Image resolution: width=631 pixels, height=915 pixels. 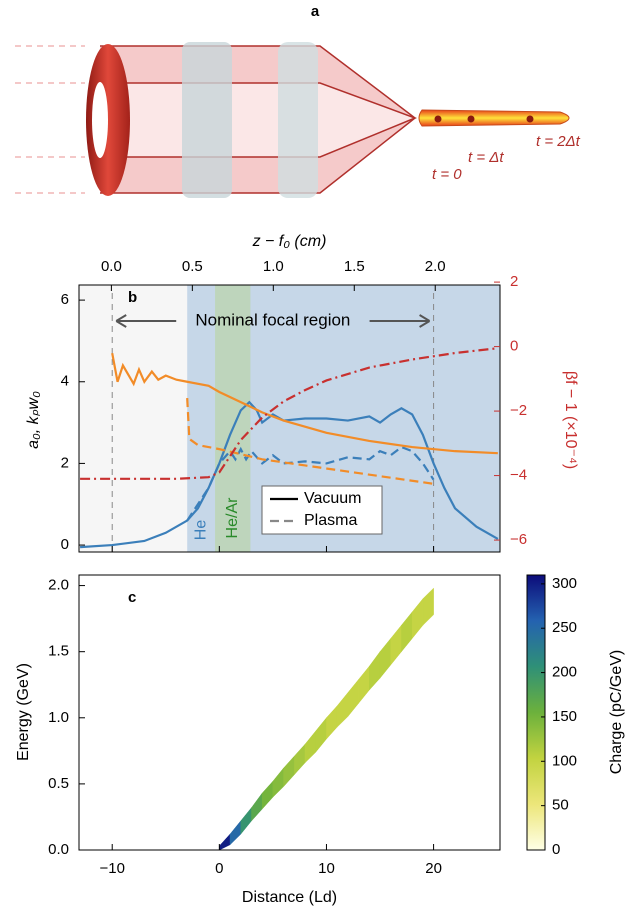 I want to click on x2-tick-label: 0.0, so click(x=111, y=266).